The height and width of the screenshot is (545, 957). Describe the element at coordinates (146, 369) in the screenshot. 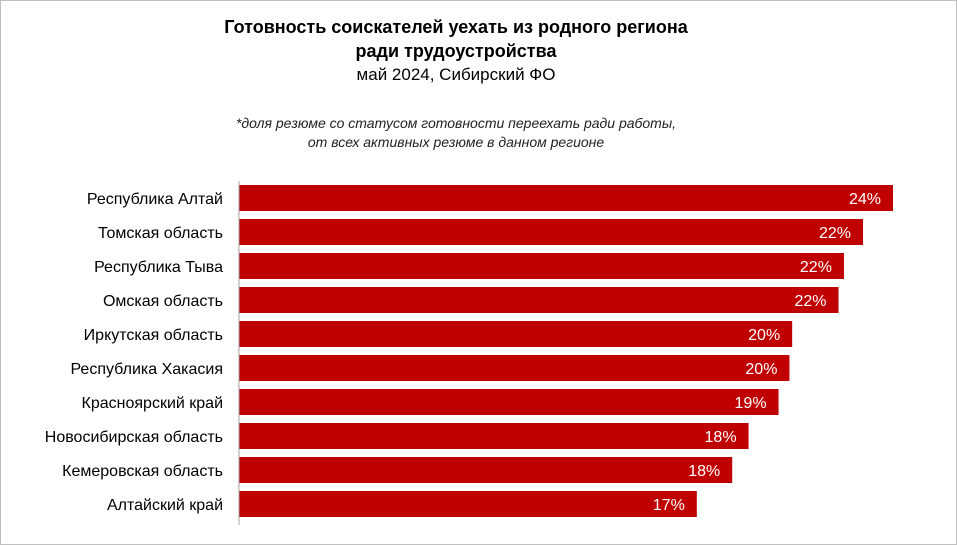

I see `category-label: Республика Хакасия` at that location.